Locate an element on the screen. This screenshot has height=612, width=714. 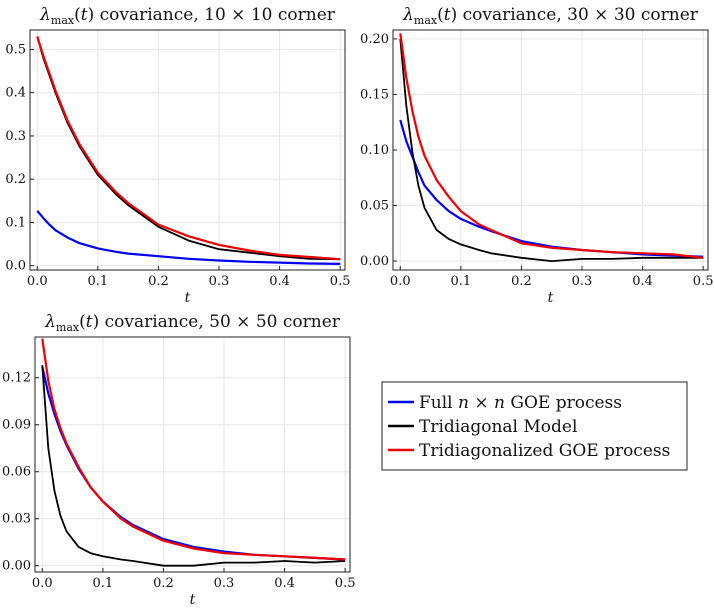
legend-box is located at coordinates (534, 426).